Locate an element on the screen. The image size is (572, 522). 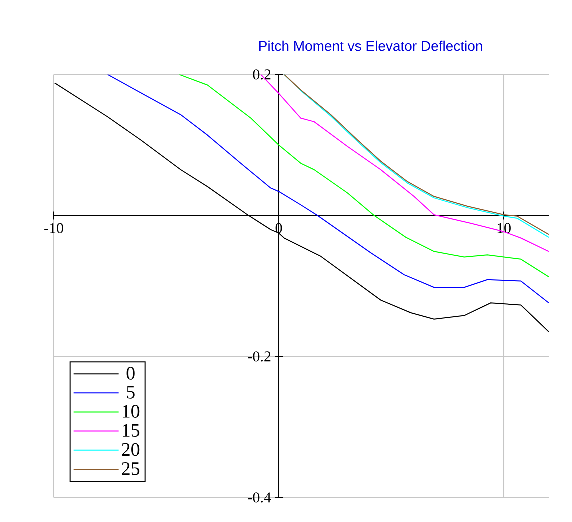
x-tick-label: -10 is located at coordinates (54, 228).